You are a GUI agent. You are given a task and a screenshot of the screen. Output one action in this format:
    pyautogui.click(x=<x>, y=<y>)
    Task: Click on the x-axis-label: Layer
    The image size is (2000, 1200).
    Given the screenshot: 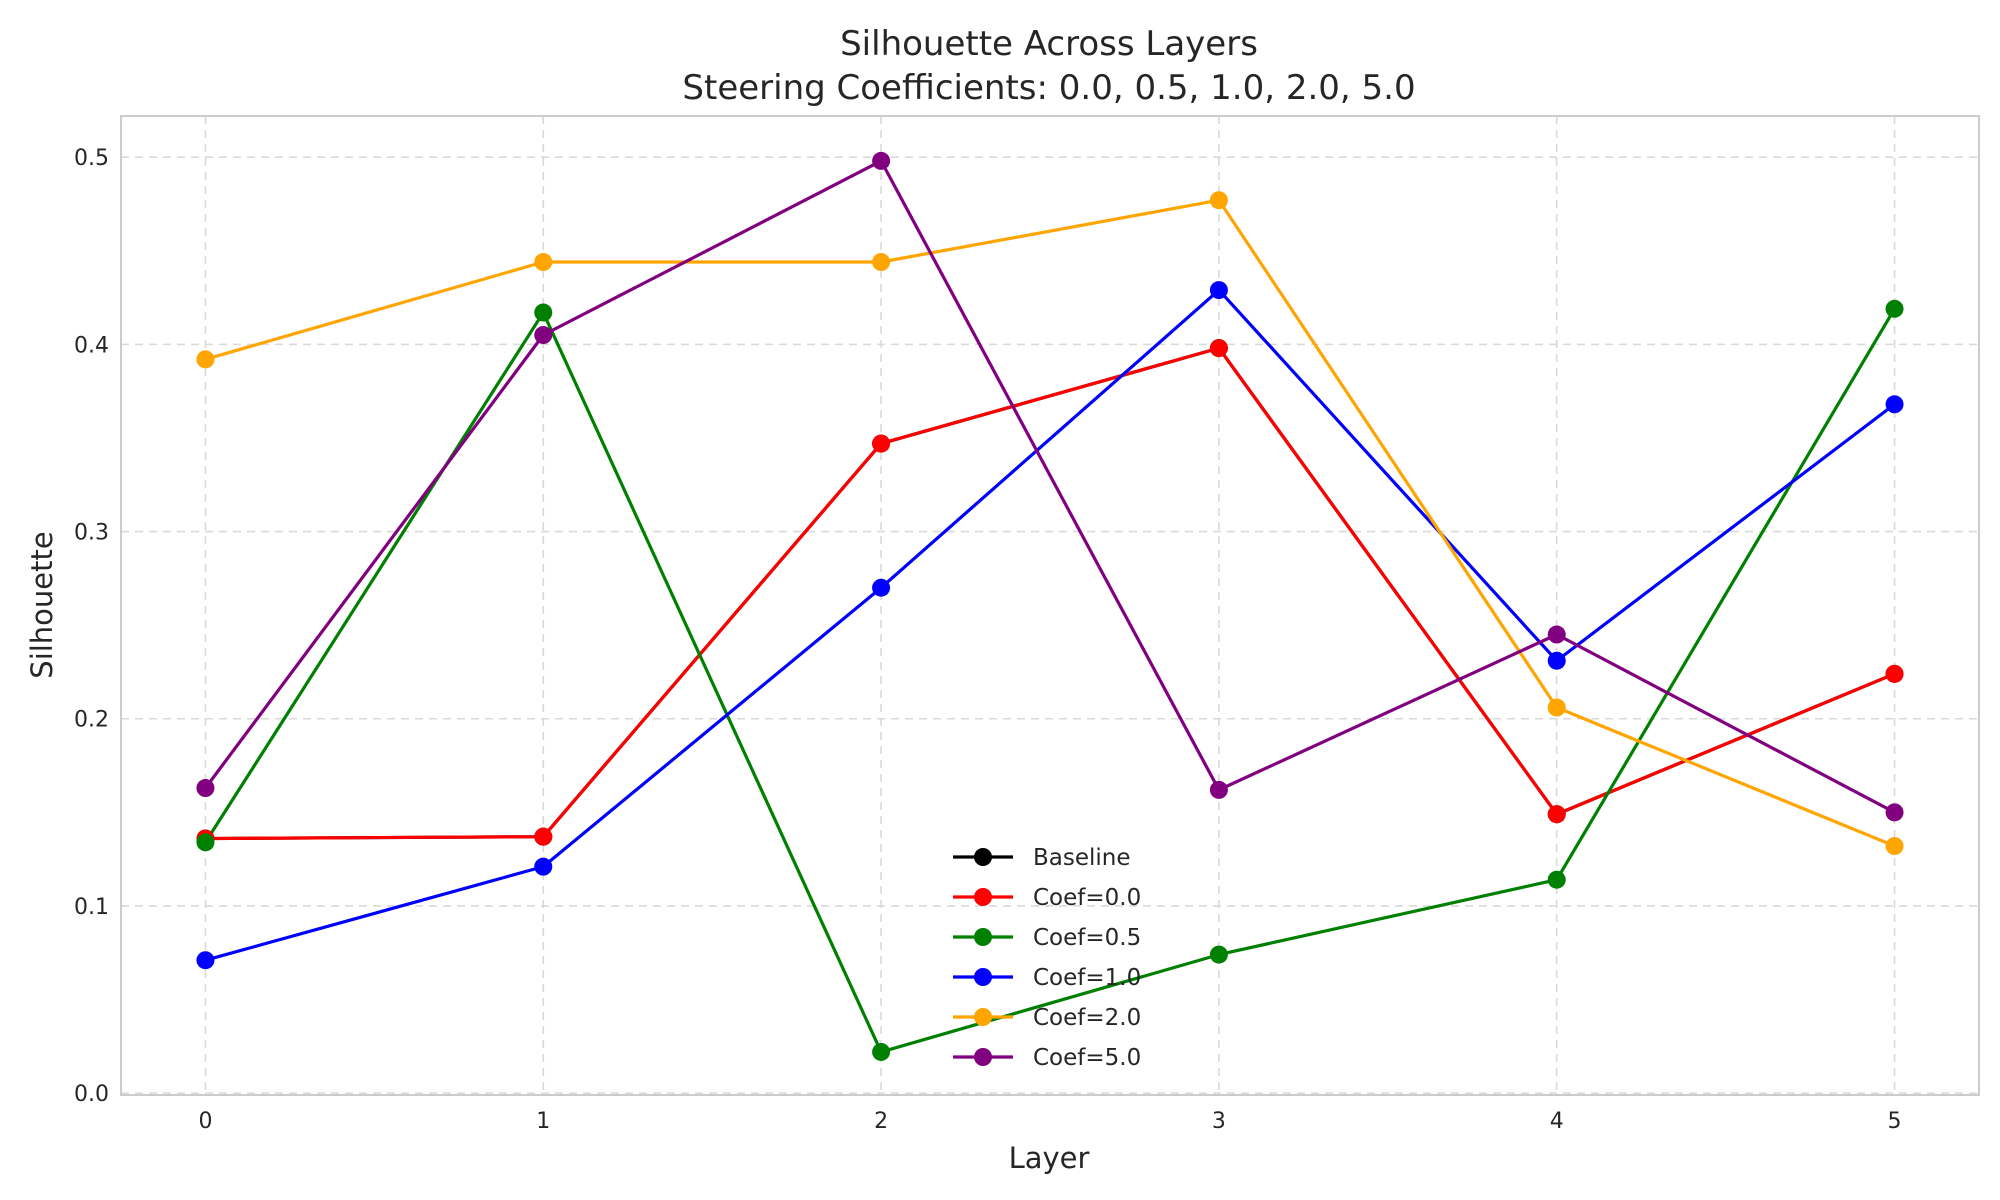 What is the action you would take?
    pyautogui.click(x=1049, y=1158)
    